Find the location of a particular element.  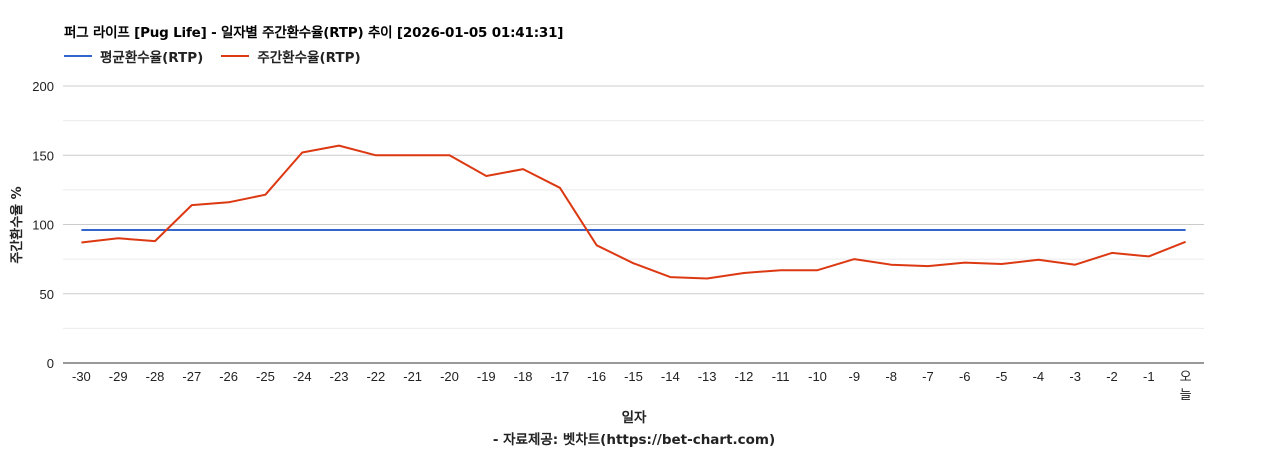

x-tick-label: -18 is located at coordinates (523, 376).